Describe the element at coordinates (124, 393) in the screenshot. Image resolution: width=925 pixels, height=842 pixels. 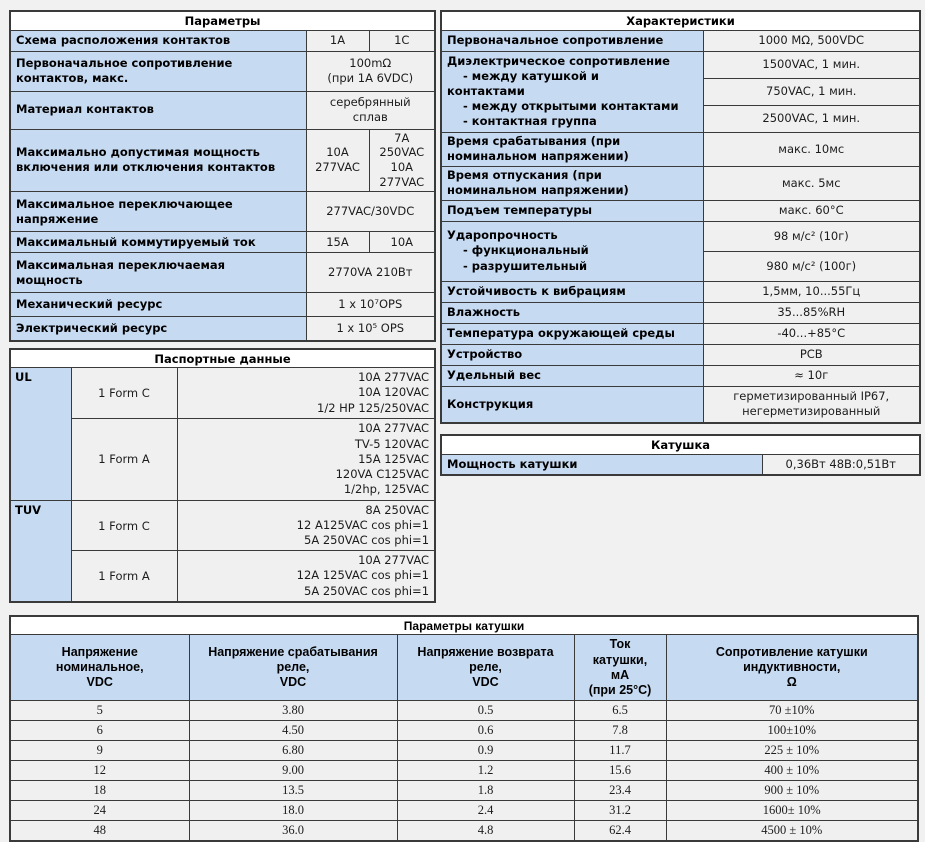
I see `cert-form: 1 Form C` at that location.